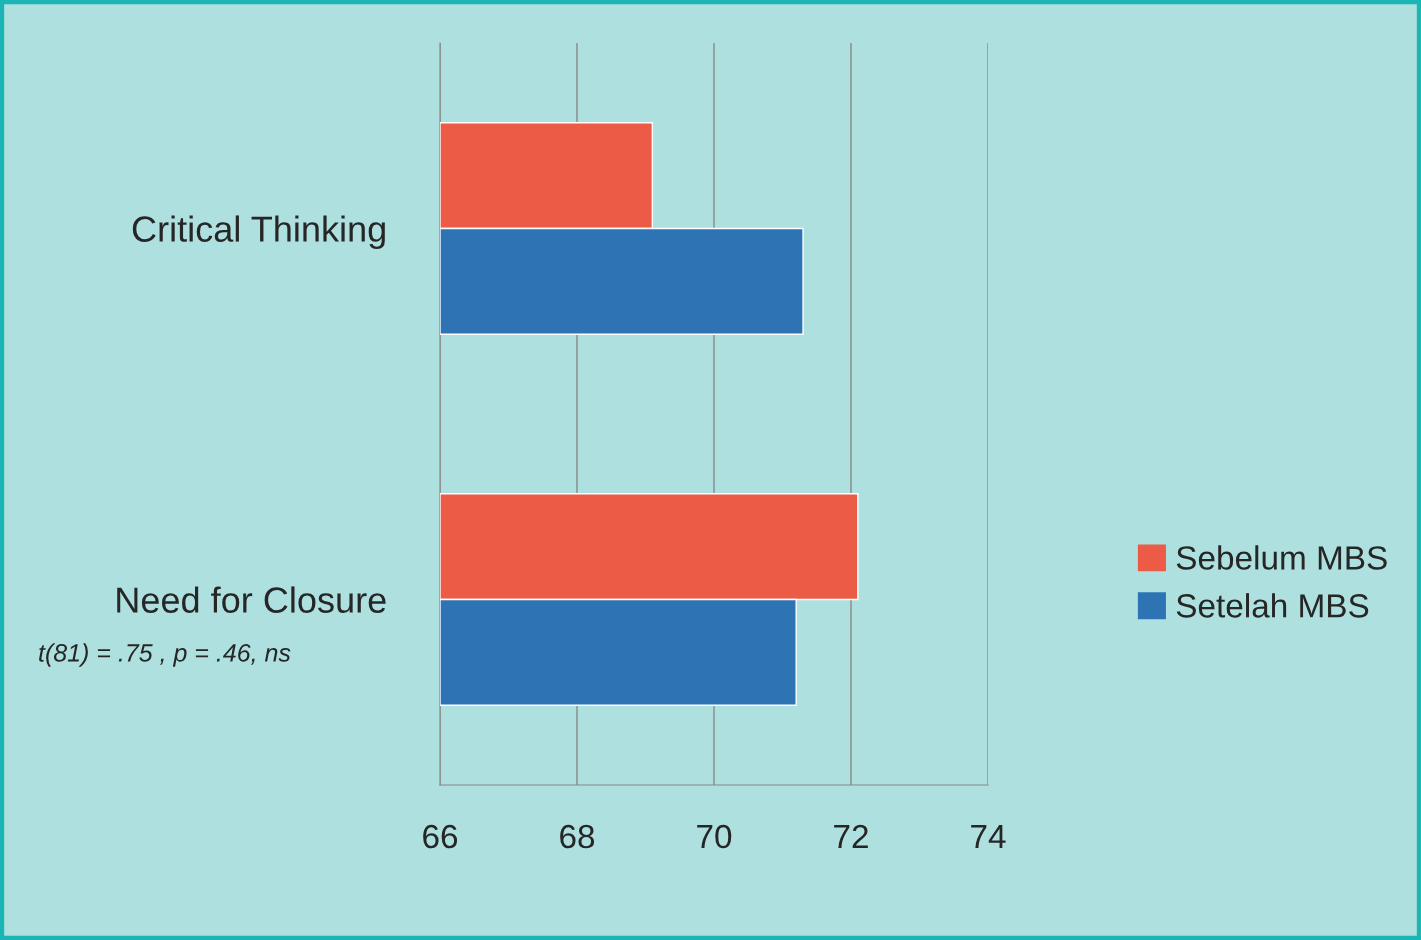 This screenshot has height=940, width=1421. I want to click on y-tick-label: Need for Closure, so click(251, 599).